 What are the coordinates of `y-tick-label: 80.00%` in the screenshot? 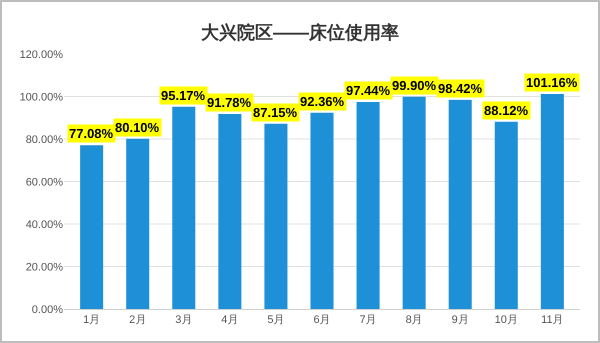 It's located at (45, 140).